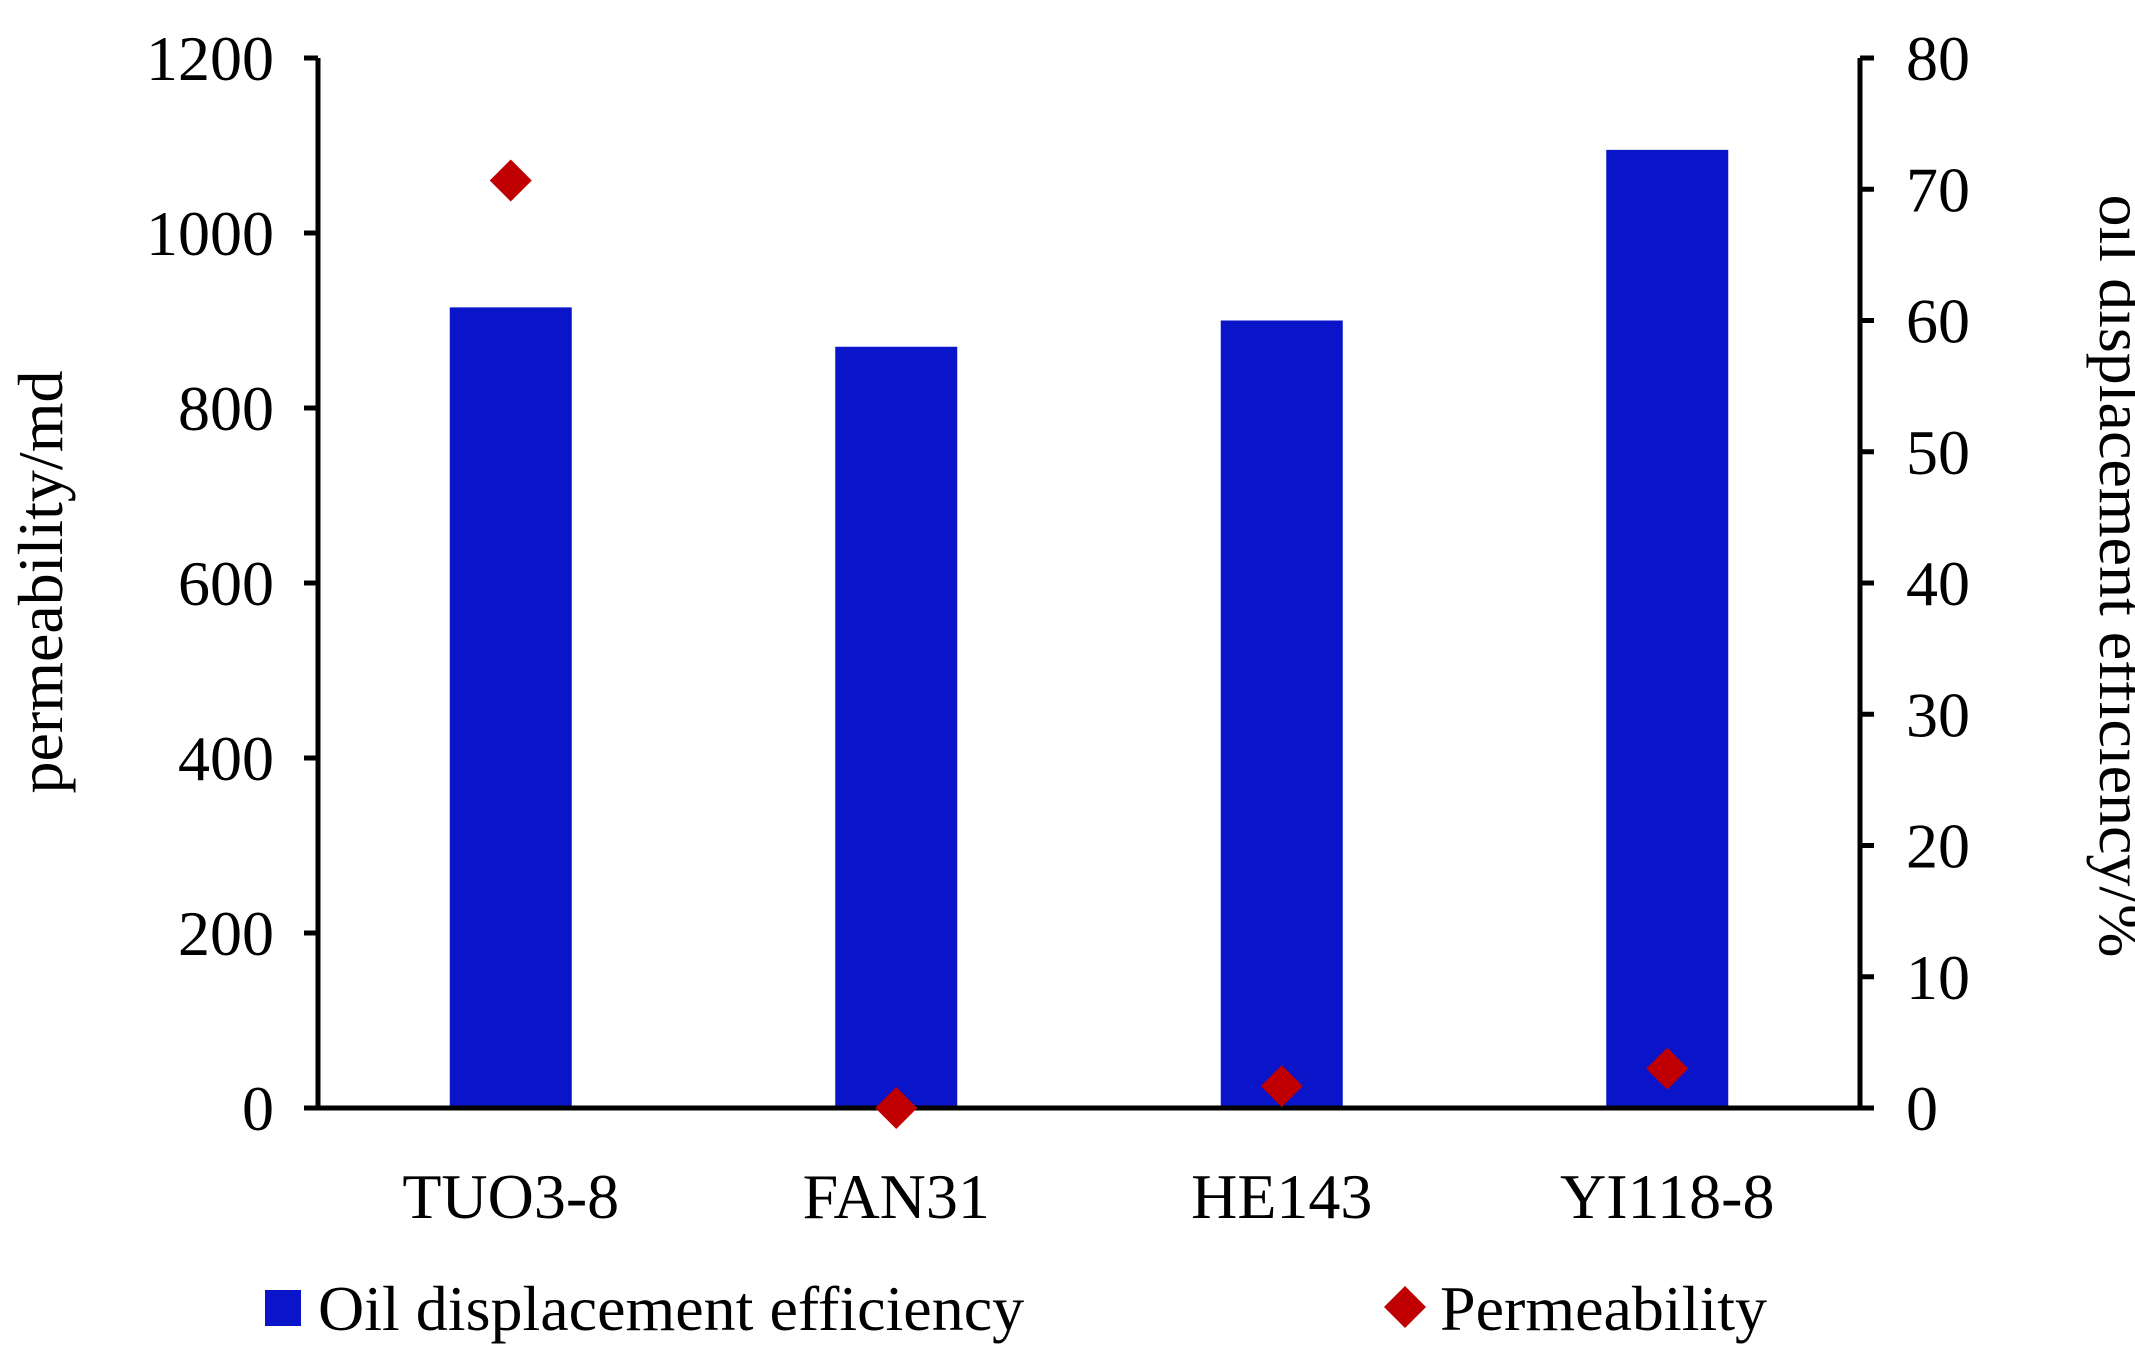  I want to click on legend-bar-swatch, so click(283, 1308).